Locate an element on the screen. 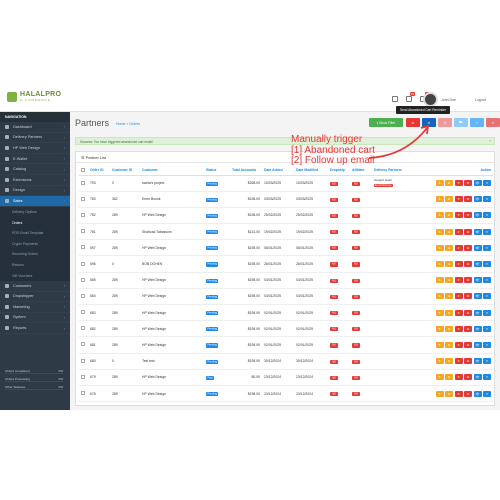 This screenshot has height=500, width=500. sidebar-item-delivery-partners: Delivery Partners › is located at coordinates (35, 138).